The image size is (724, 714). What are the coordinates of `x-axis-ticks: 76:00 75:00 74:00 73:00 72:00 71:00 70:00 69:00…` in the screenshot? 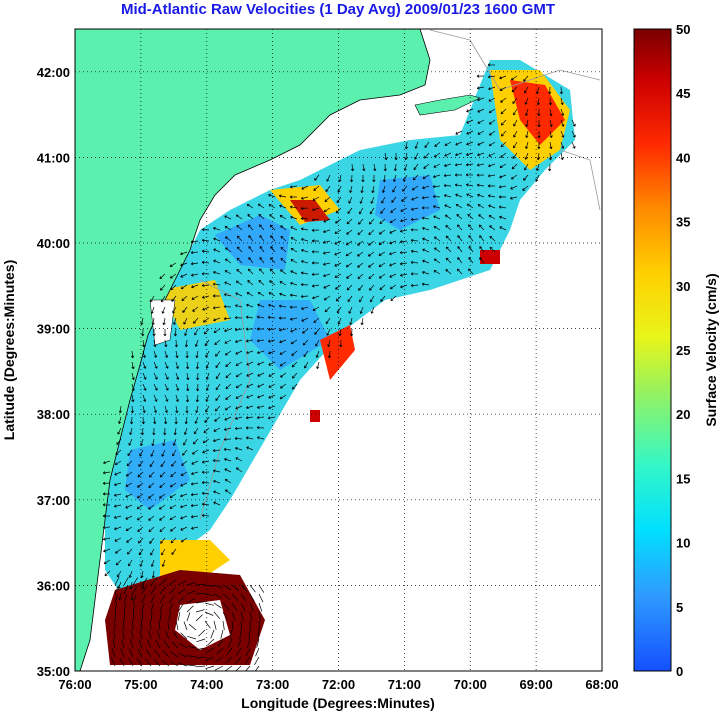 It's located at (338, 684).